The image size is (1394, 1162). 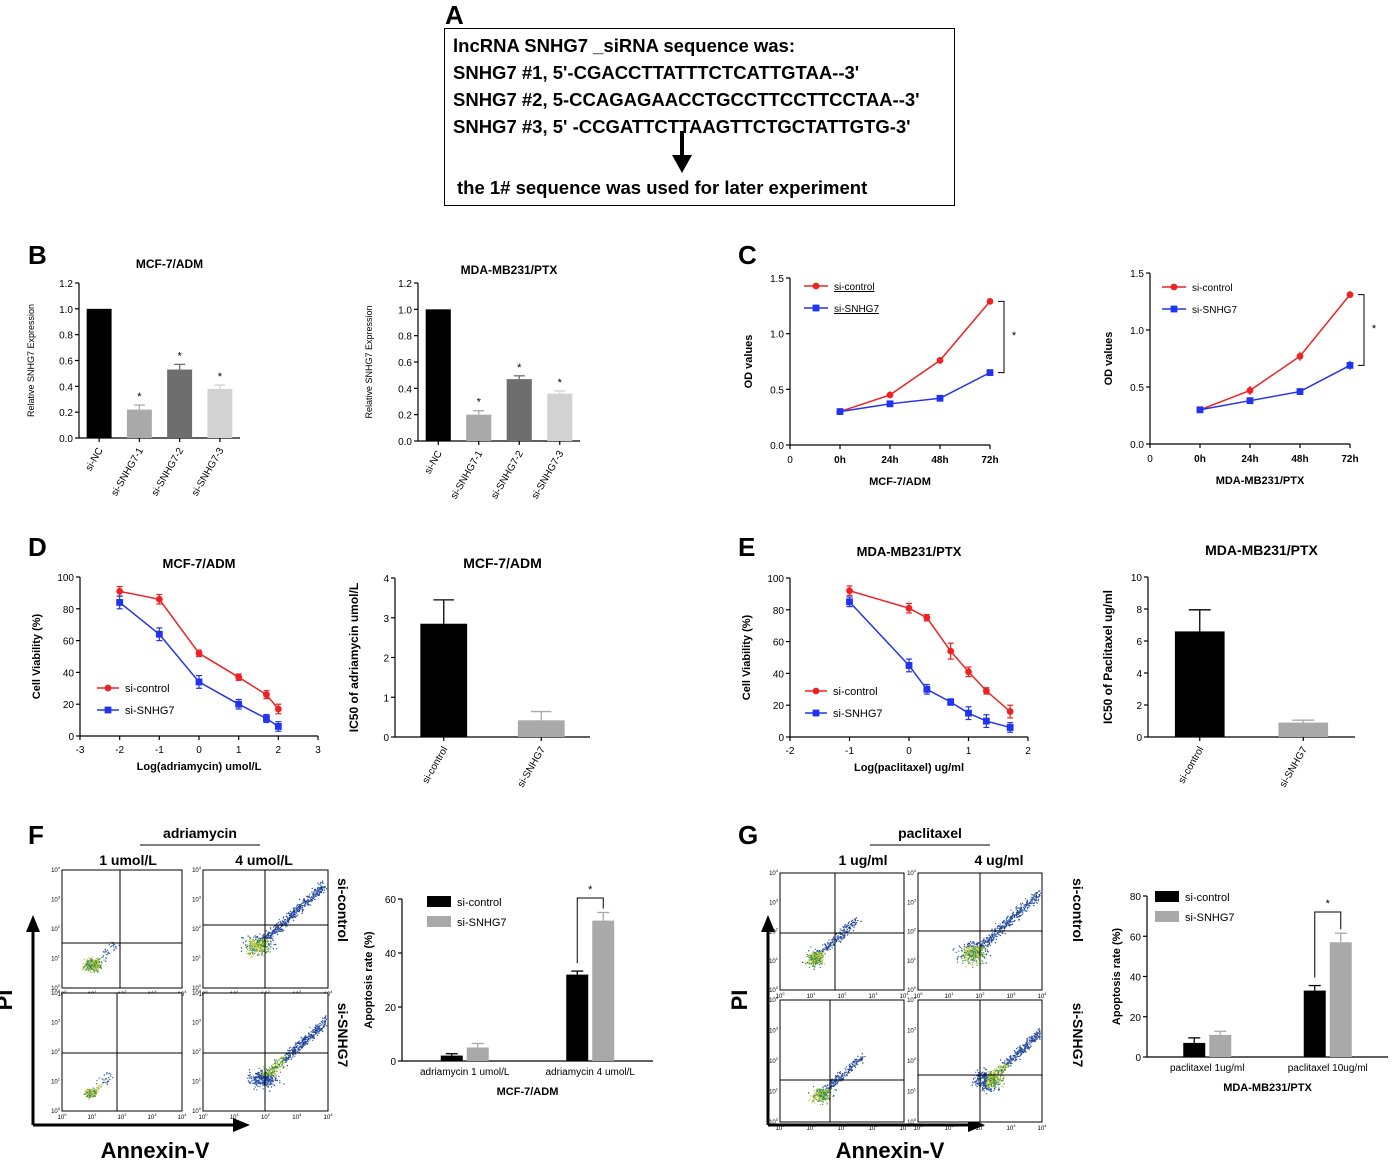 I want to click on data-point-si-control, so click(x=968, y=672).